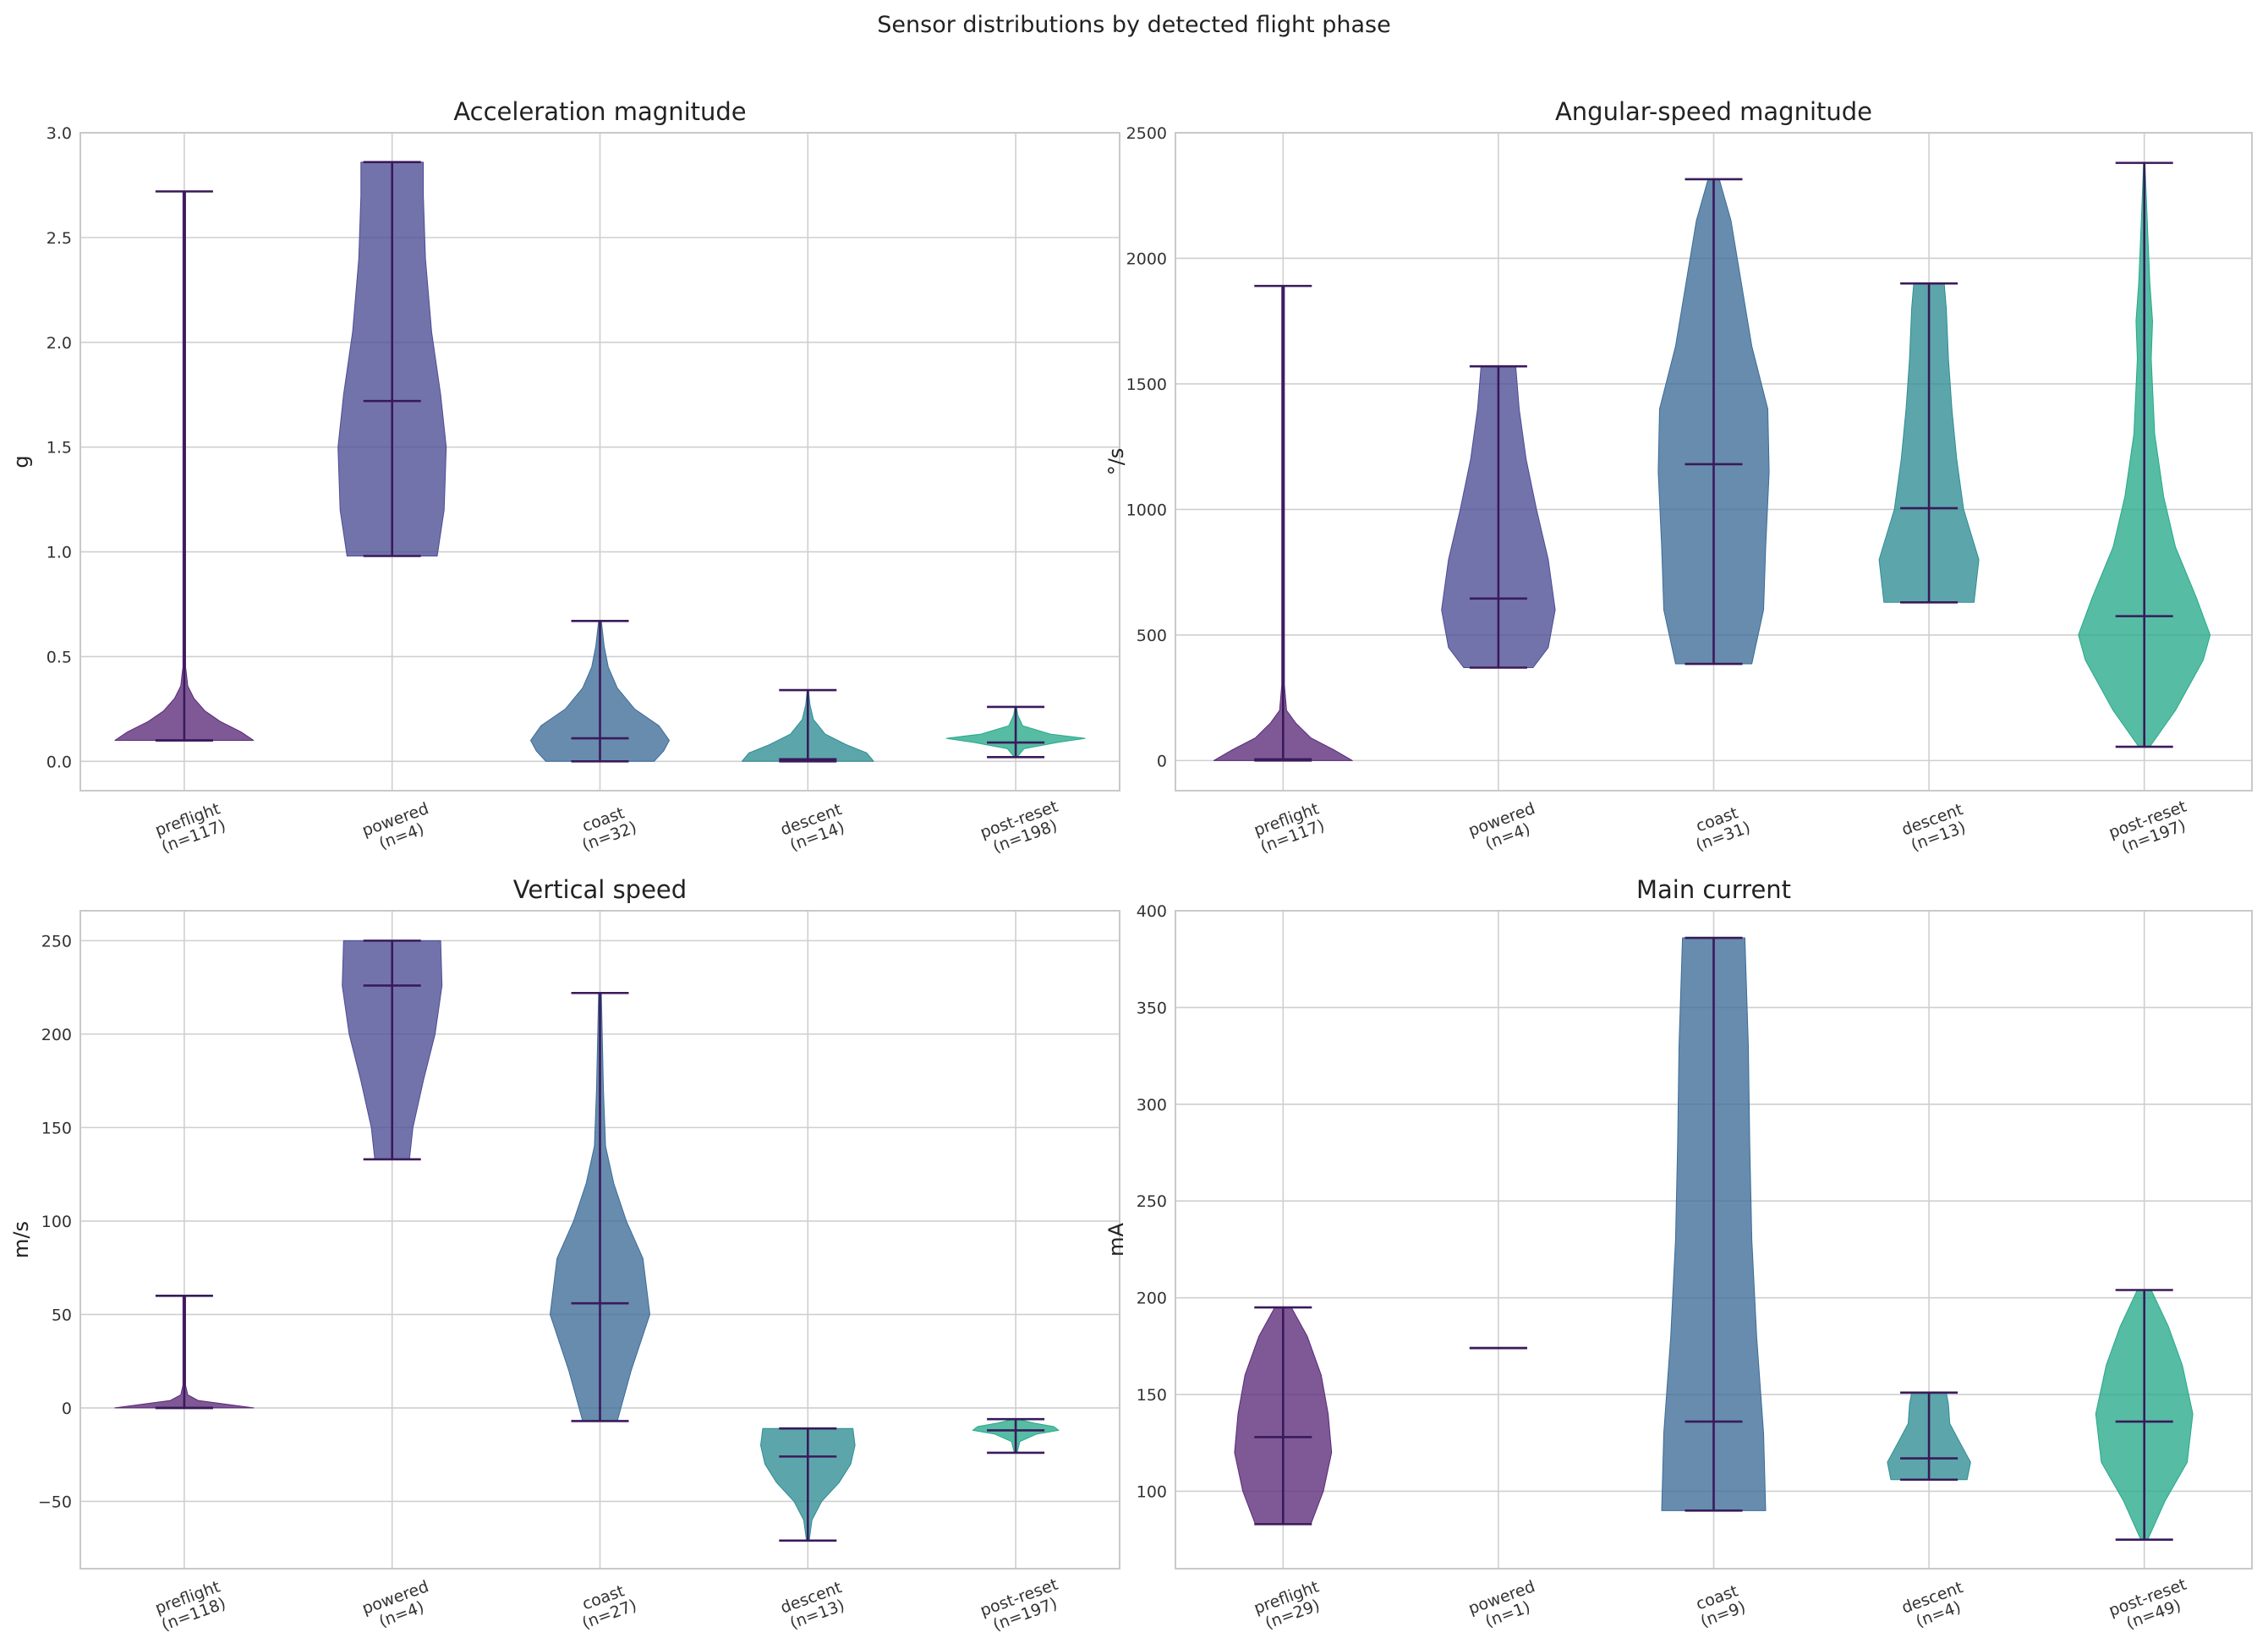  I want to click on y-tick-label: 400, so click(1152, 911).